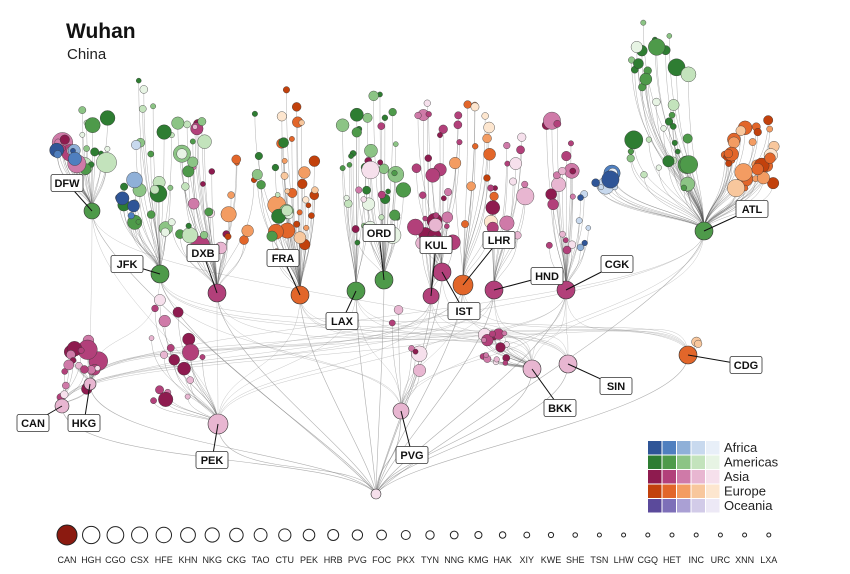 Image resolution: width=850 pixels, height=574 pixels. I want to click on origin-airport-tao, so click(260, 535).